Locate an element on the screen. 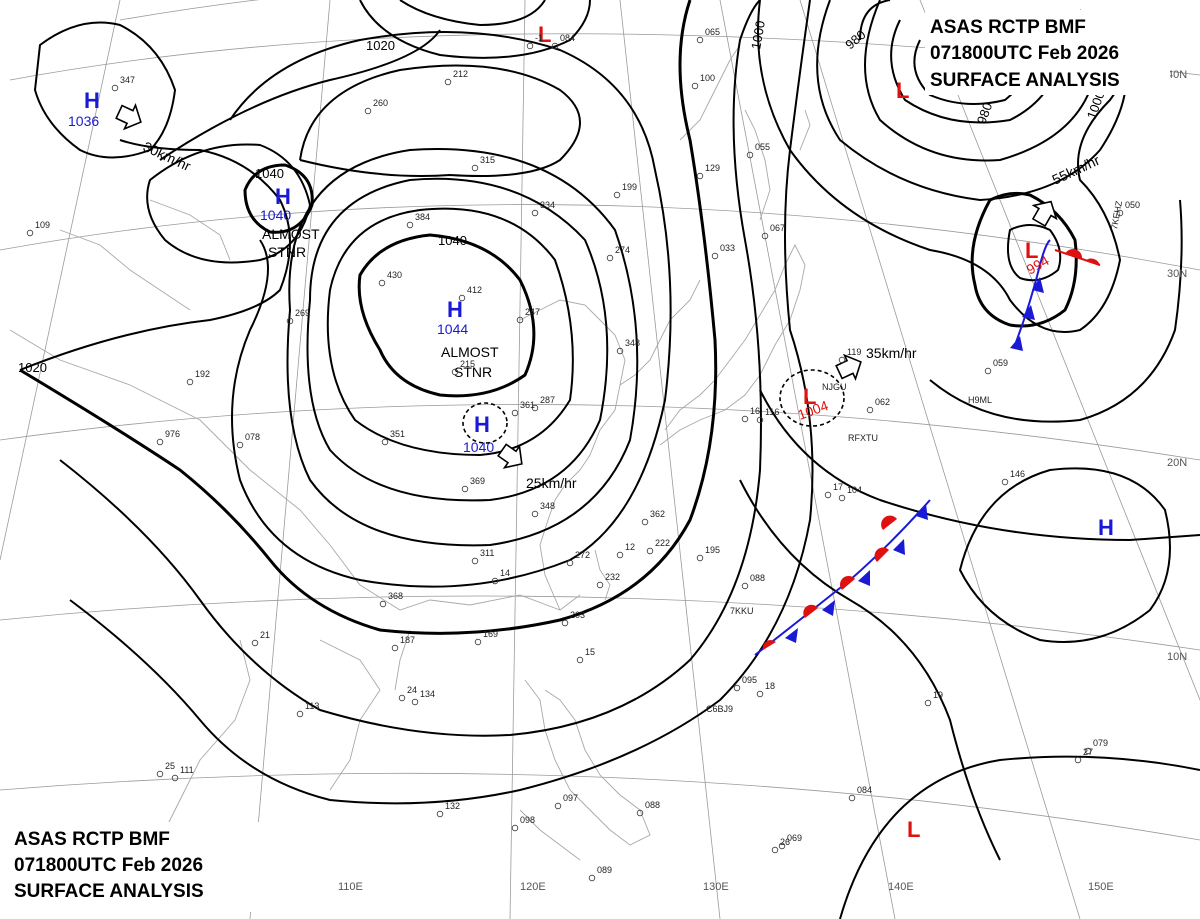  latitude-label: 20N is located at coordinates (1177, 463).